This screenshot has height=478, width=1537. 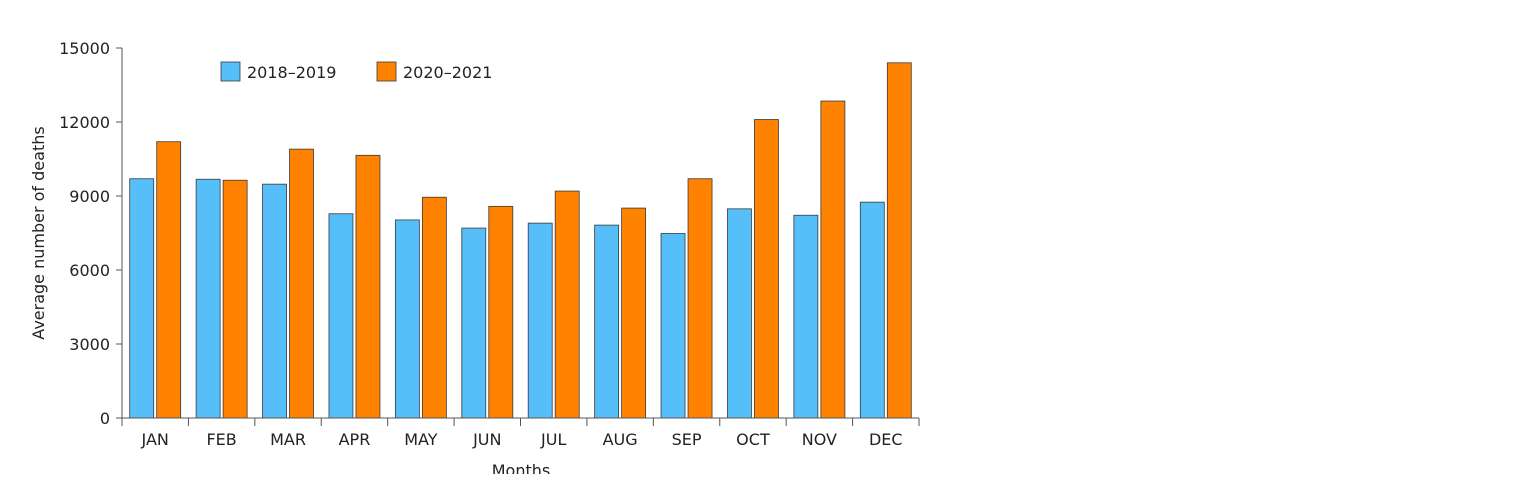 What do you see at coordinates (84, 48) in the screenshot?
I see `y-tick-label: 15000` at bounding box center [84, 48].